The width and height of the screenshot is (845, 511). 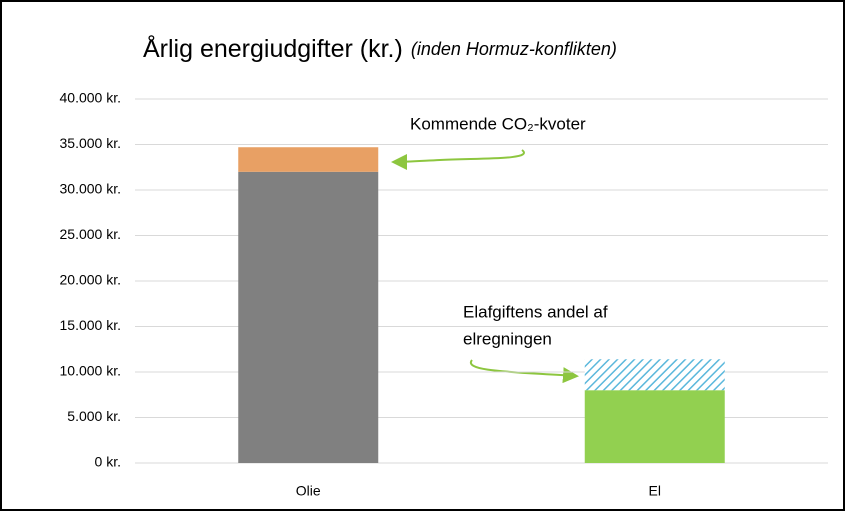 I want to click on subtitle: (inden Hormuz-konflikten), so click(x=514, y=49).